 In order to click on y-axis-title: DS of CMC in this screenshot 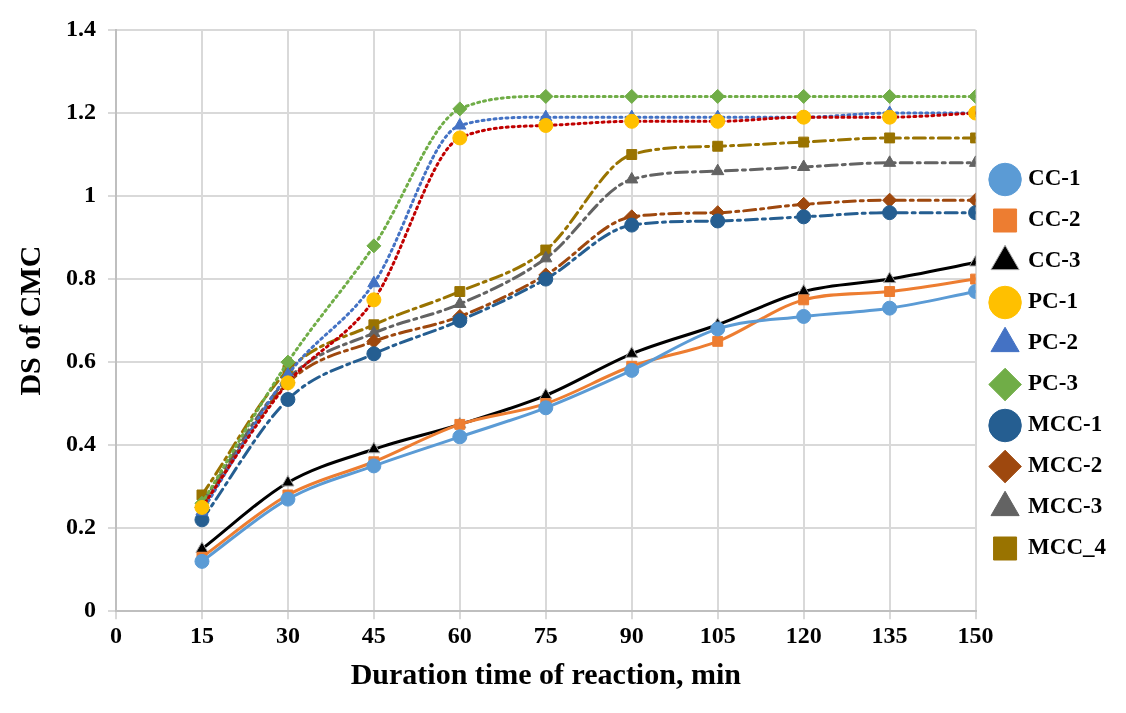, I will do `click(29, 320)`.